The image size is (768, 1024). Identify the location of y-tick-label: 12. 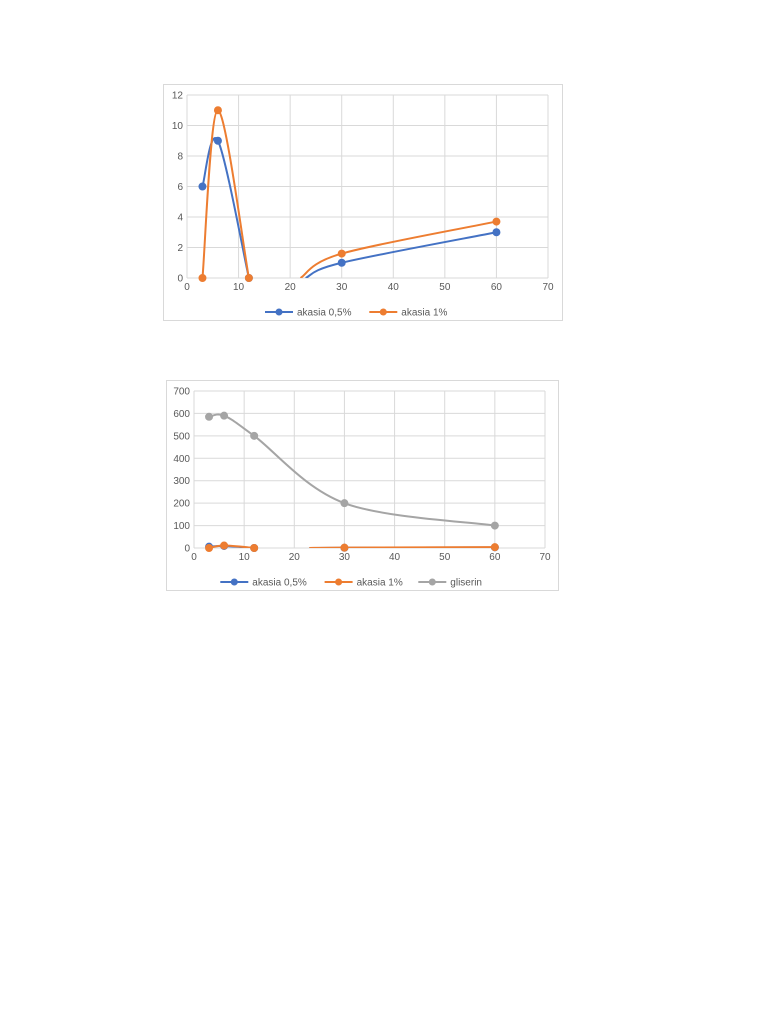
(178, 96).